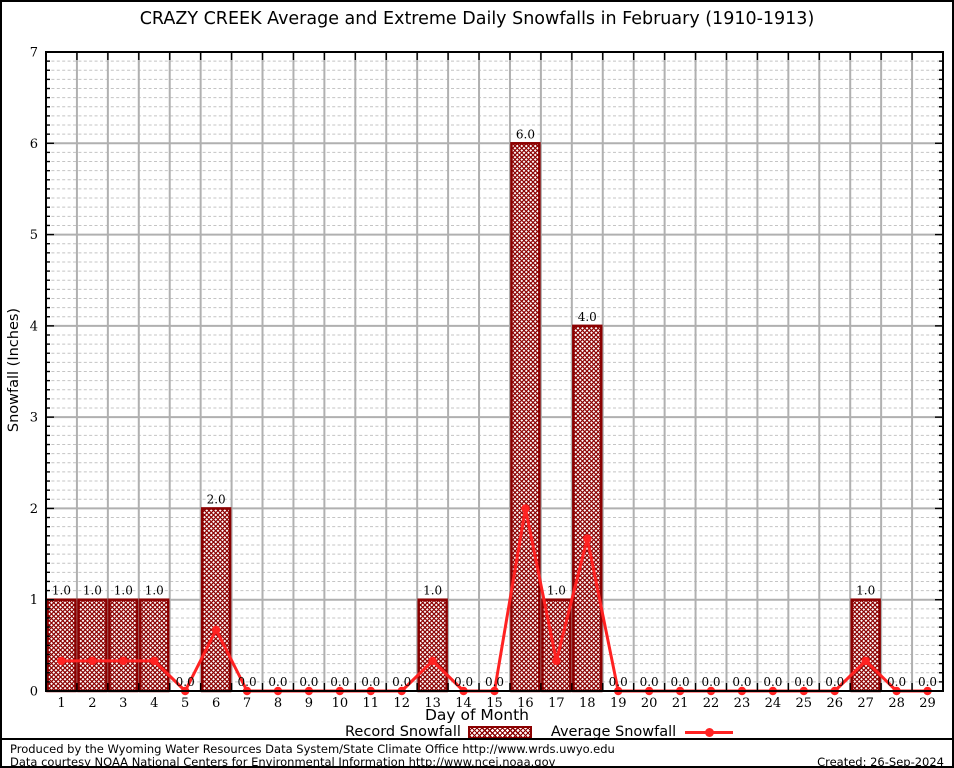 The width and height of the screenshot is (954, 768). What do you see at coordinates (340, 703) in the screenshot?
I see `x-tick-10: 10` at bounding box center [340, 703].